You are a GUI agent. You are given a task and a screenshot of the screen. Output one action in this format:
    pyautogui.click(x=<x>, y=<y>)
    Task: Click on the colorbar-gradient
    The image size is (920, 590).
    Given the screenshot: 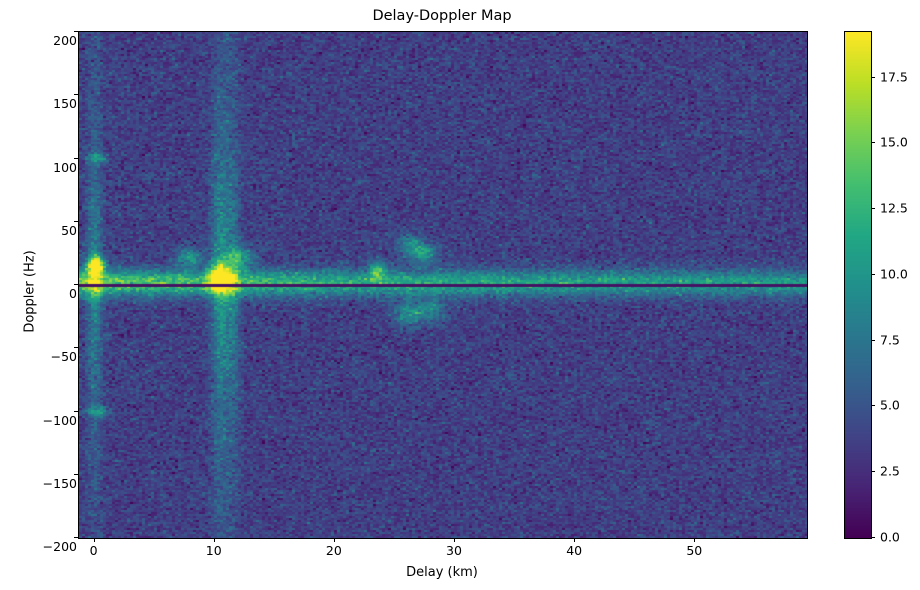 What is the action you would take?
    pyautogui.click(x=858, y=285)
    